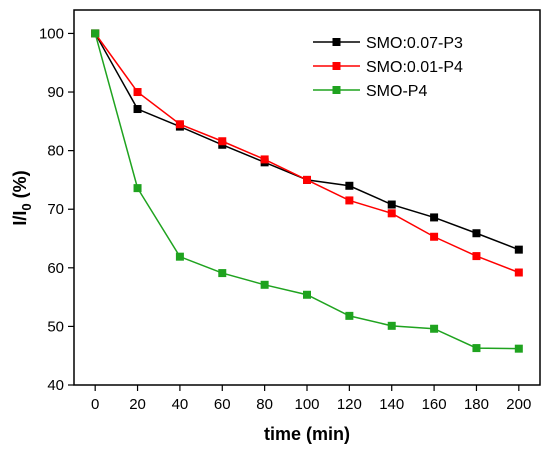  I want to click on x-tick-label: 80, so click(264, 404).